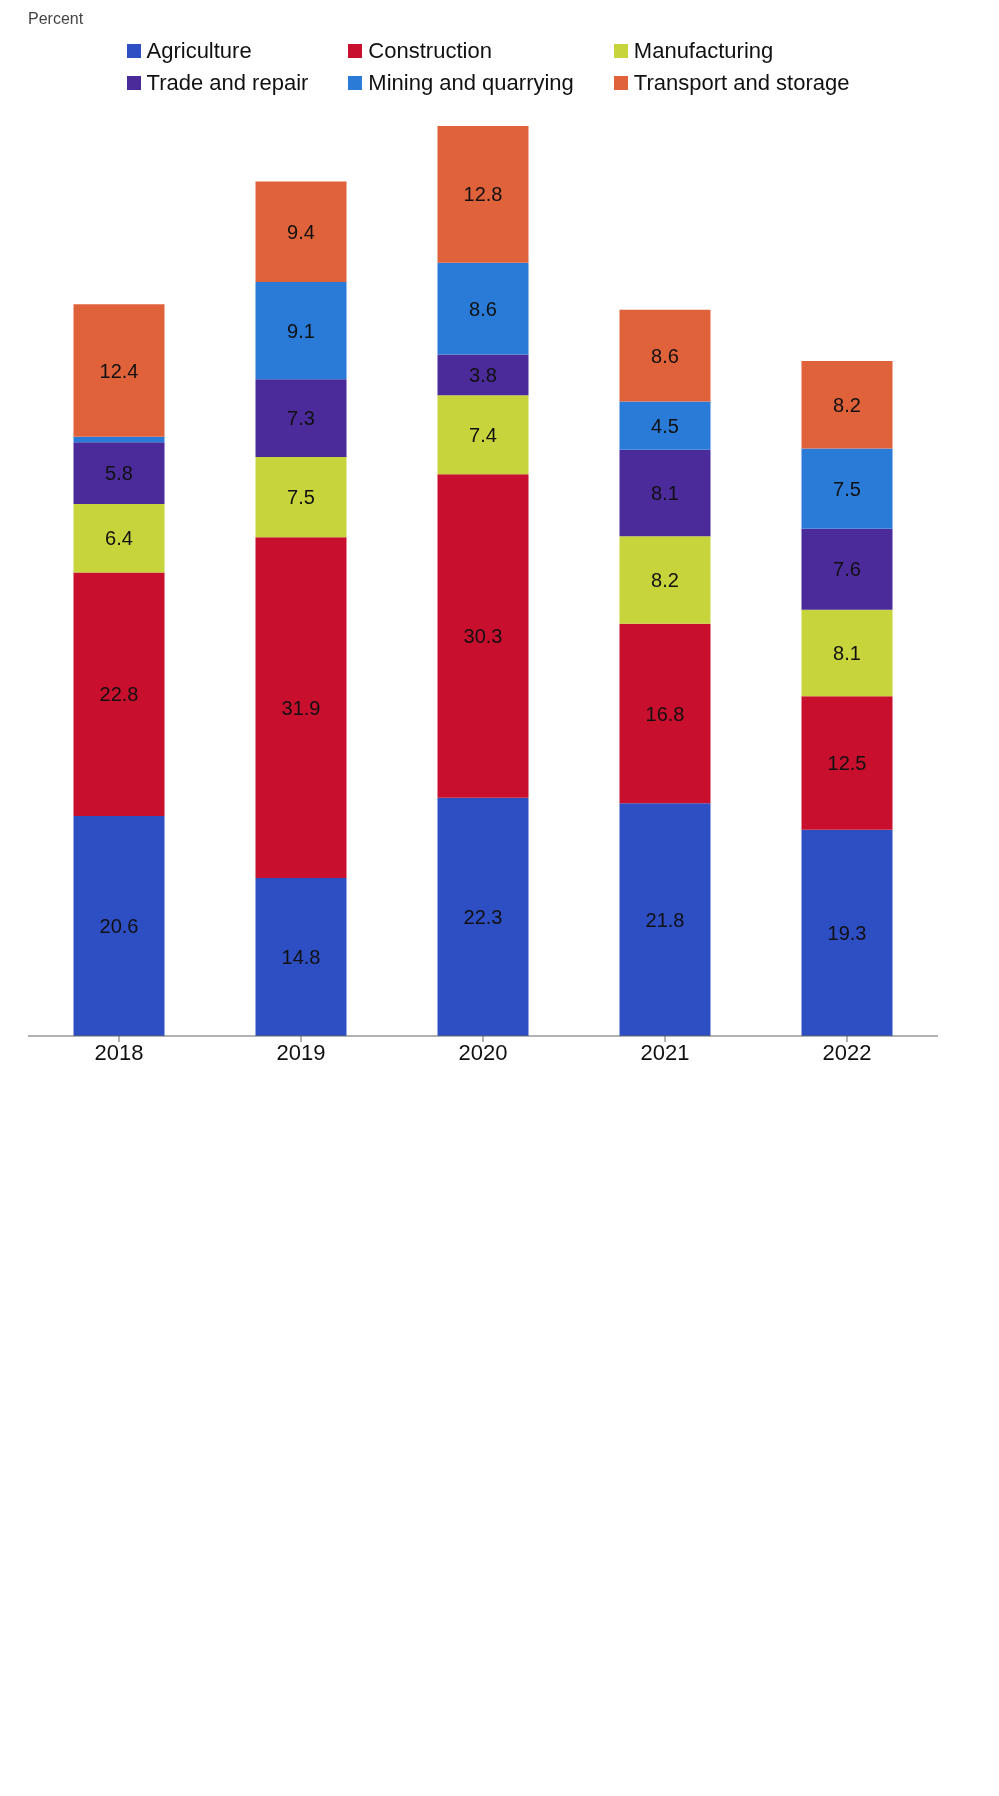  I want to click on data-label: 12.8, so click(483, 194).